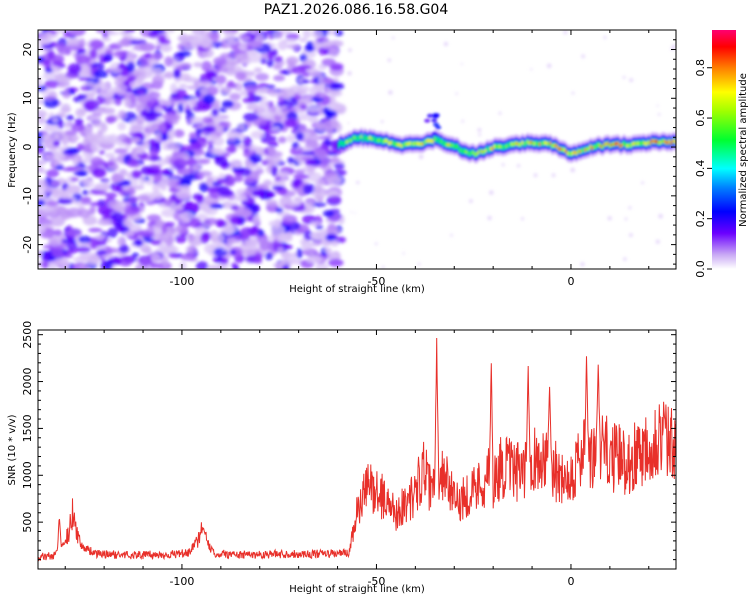 This screenshot has width=750, height=604. I want to click on y-tick-label: -10, so click(27, 196).